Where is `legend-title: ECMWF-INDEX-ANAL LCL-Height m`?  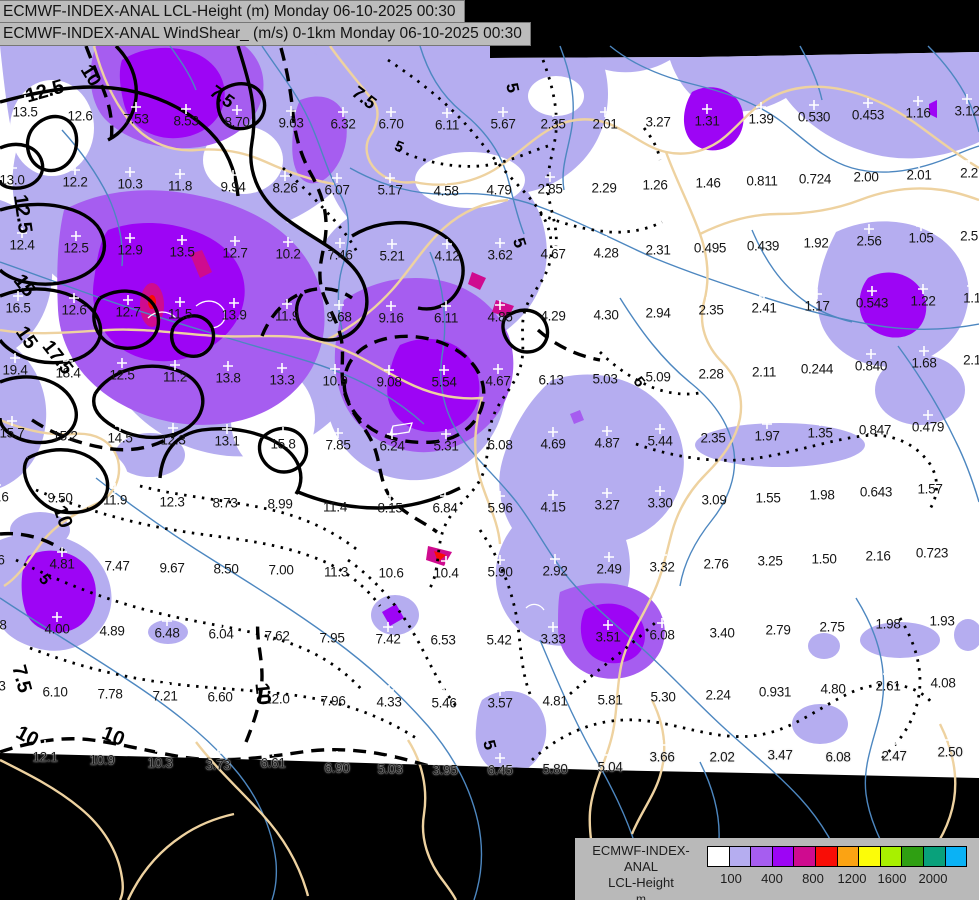
legend-title: ECMWF-INDEX-ANAL LCL-Height m is located at coordinates (641, 871).